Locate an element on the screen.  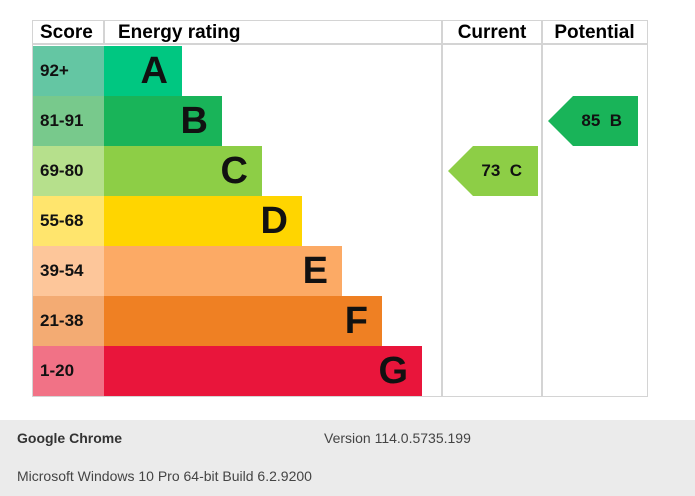
band-letter: E is located at coordinates (315, 271).